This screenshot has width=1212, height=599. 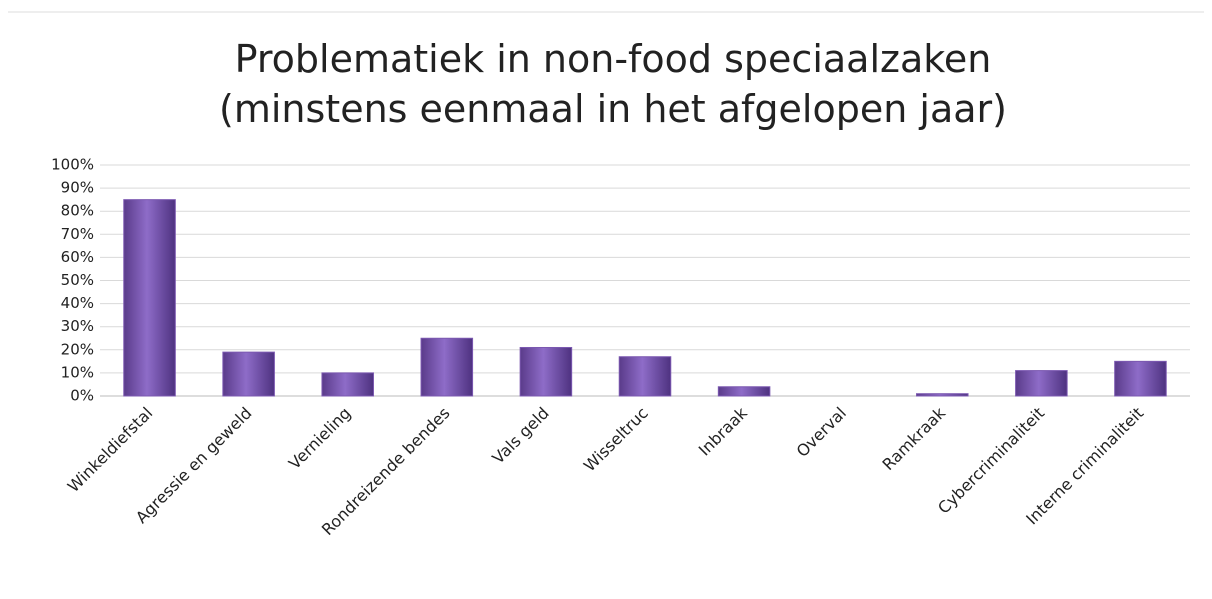 I want to click on chart-subtitle: (minstens eenmaal in het afgelopen jaar), so click(x=613, y=109).